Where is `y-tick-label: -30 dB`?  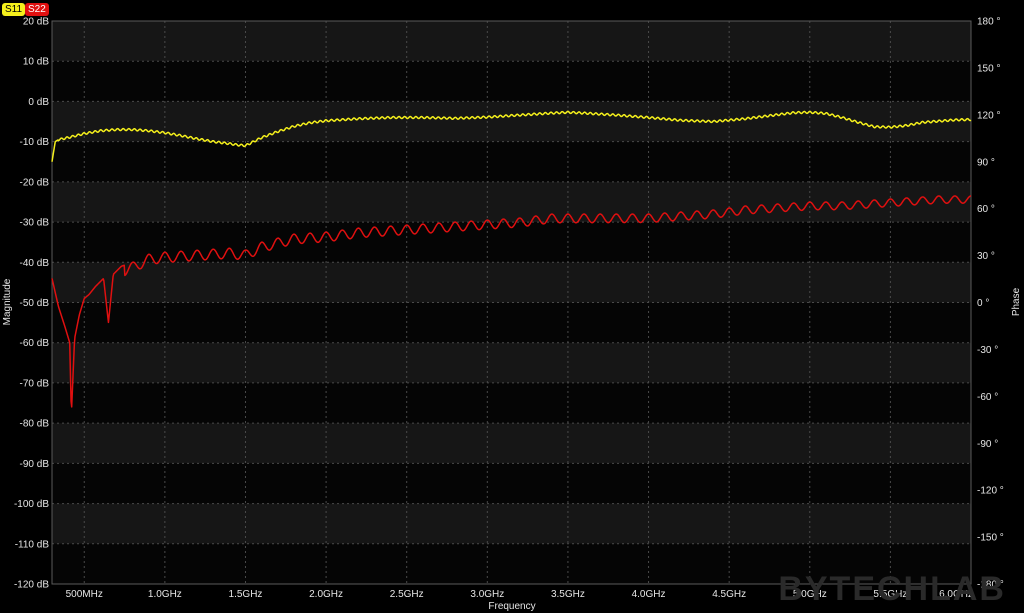
y-tick-label: -30 dB is located at coordinates (35, 223).